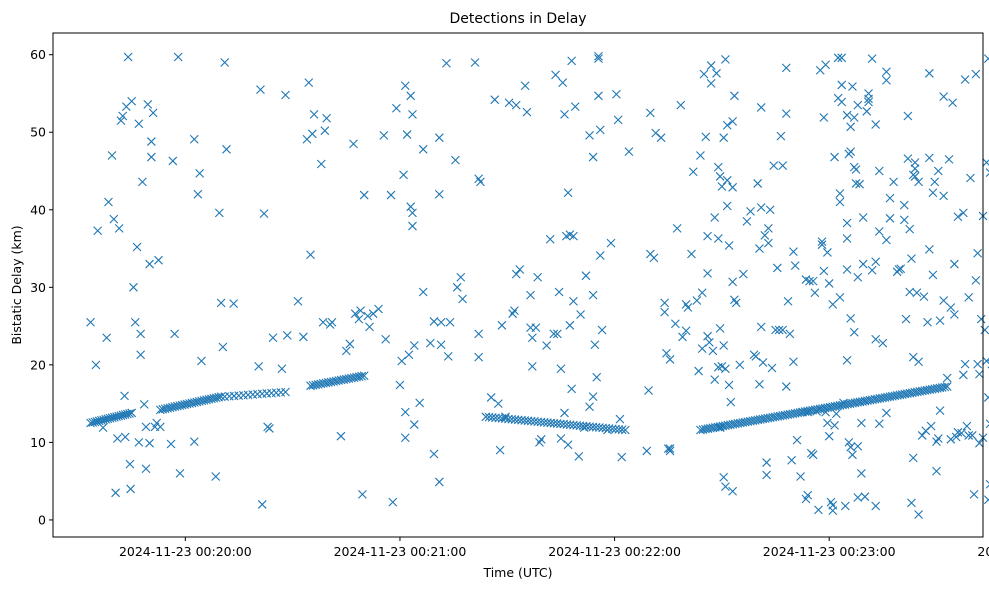 This screenshot has height=594, width=989. Describe the element at coordinates (42, 519) in the screenshot. I see `y-tick-label: 0` at that location.